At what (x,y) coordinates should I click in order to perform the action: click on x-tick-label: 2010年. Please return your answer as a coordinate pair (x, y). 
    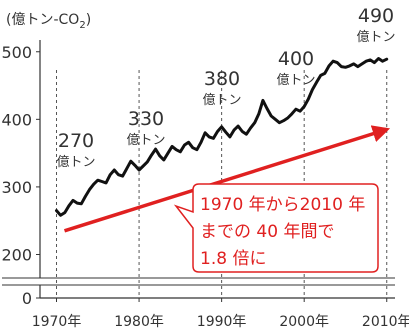
    Looking at the image, I should click on (385, 322).